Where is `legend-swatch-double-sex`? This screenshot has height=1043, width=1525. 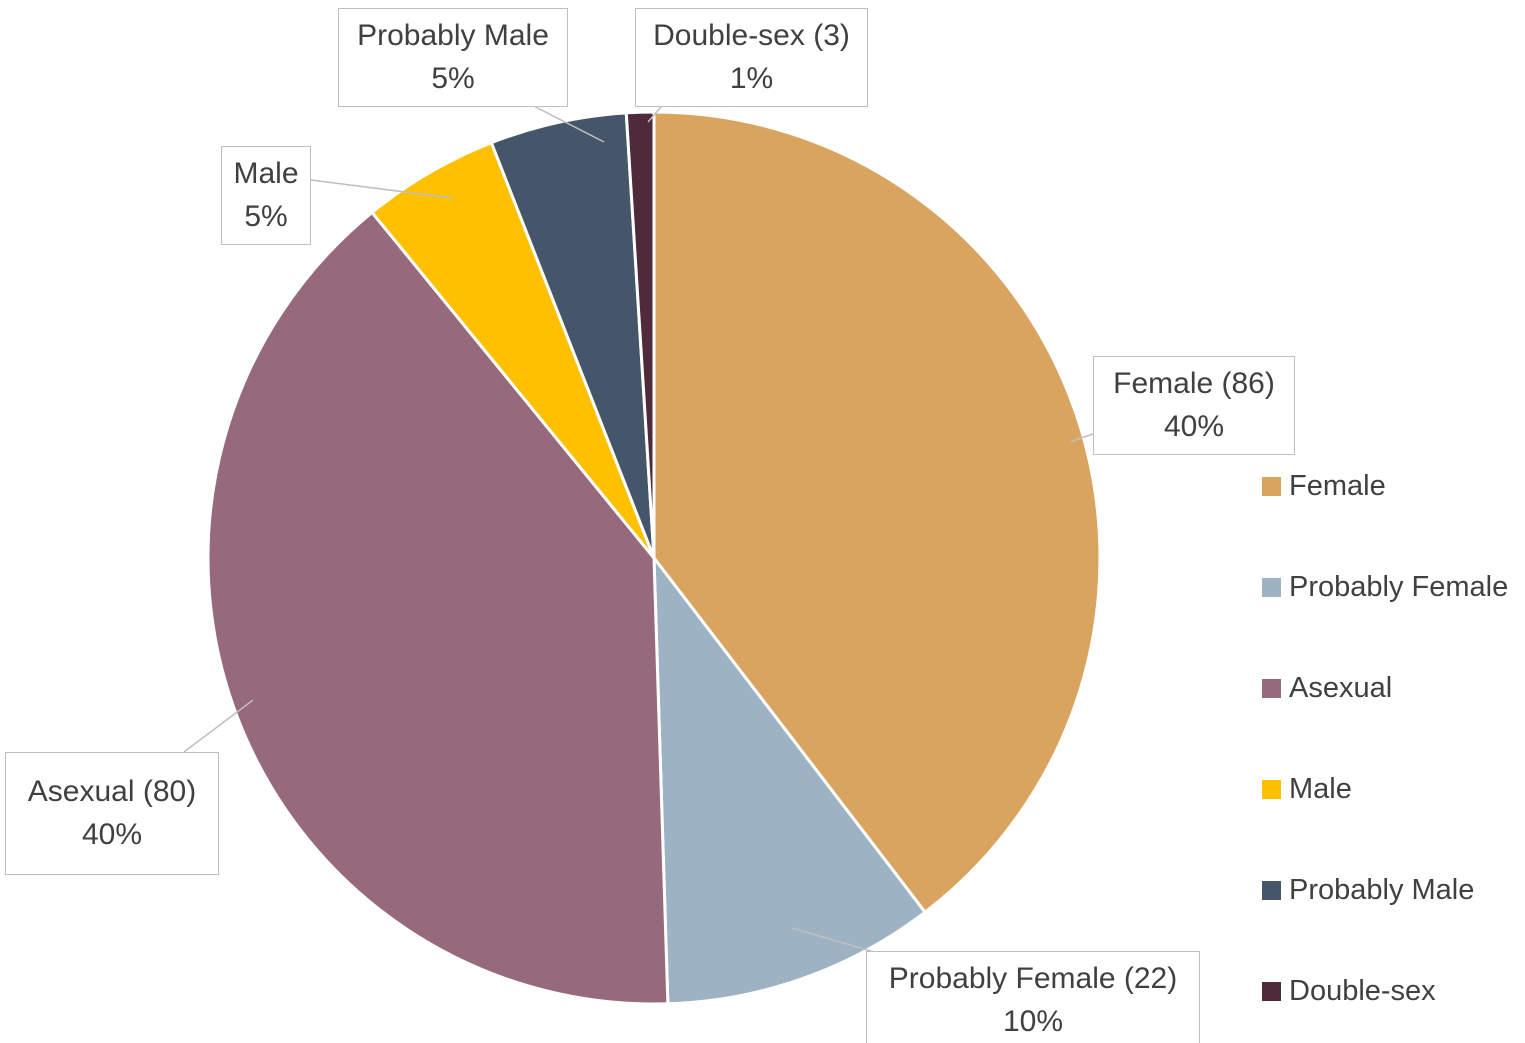
legend-swatch-double-sex is located at coordinates (1271, 991).